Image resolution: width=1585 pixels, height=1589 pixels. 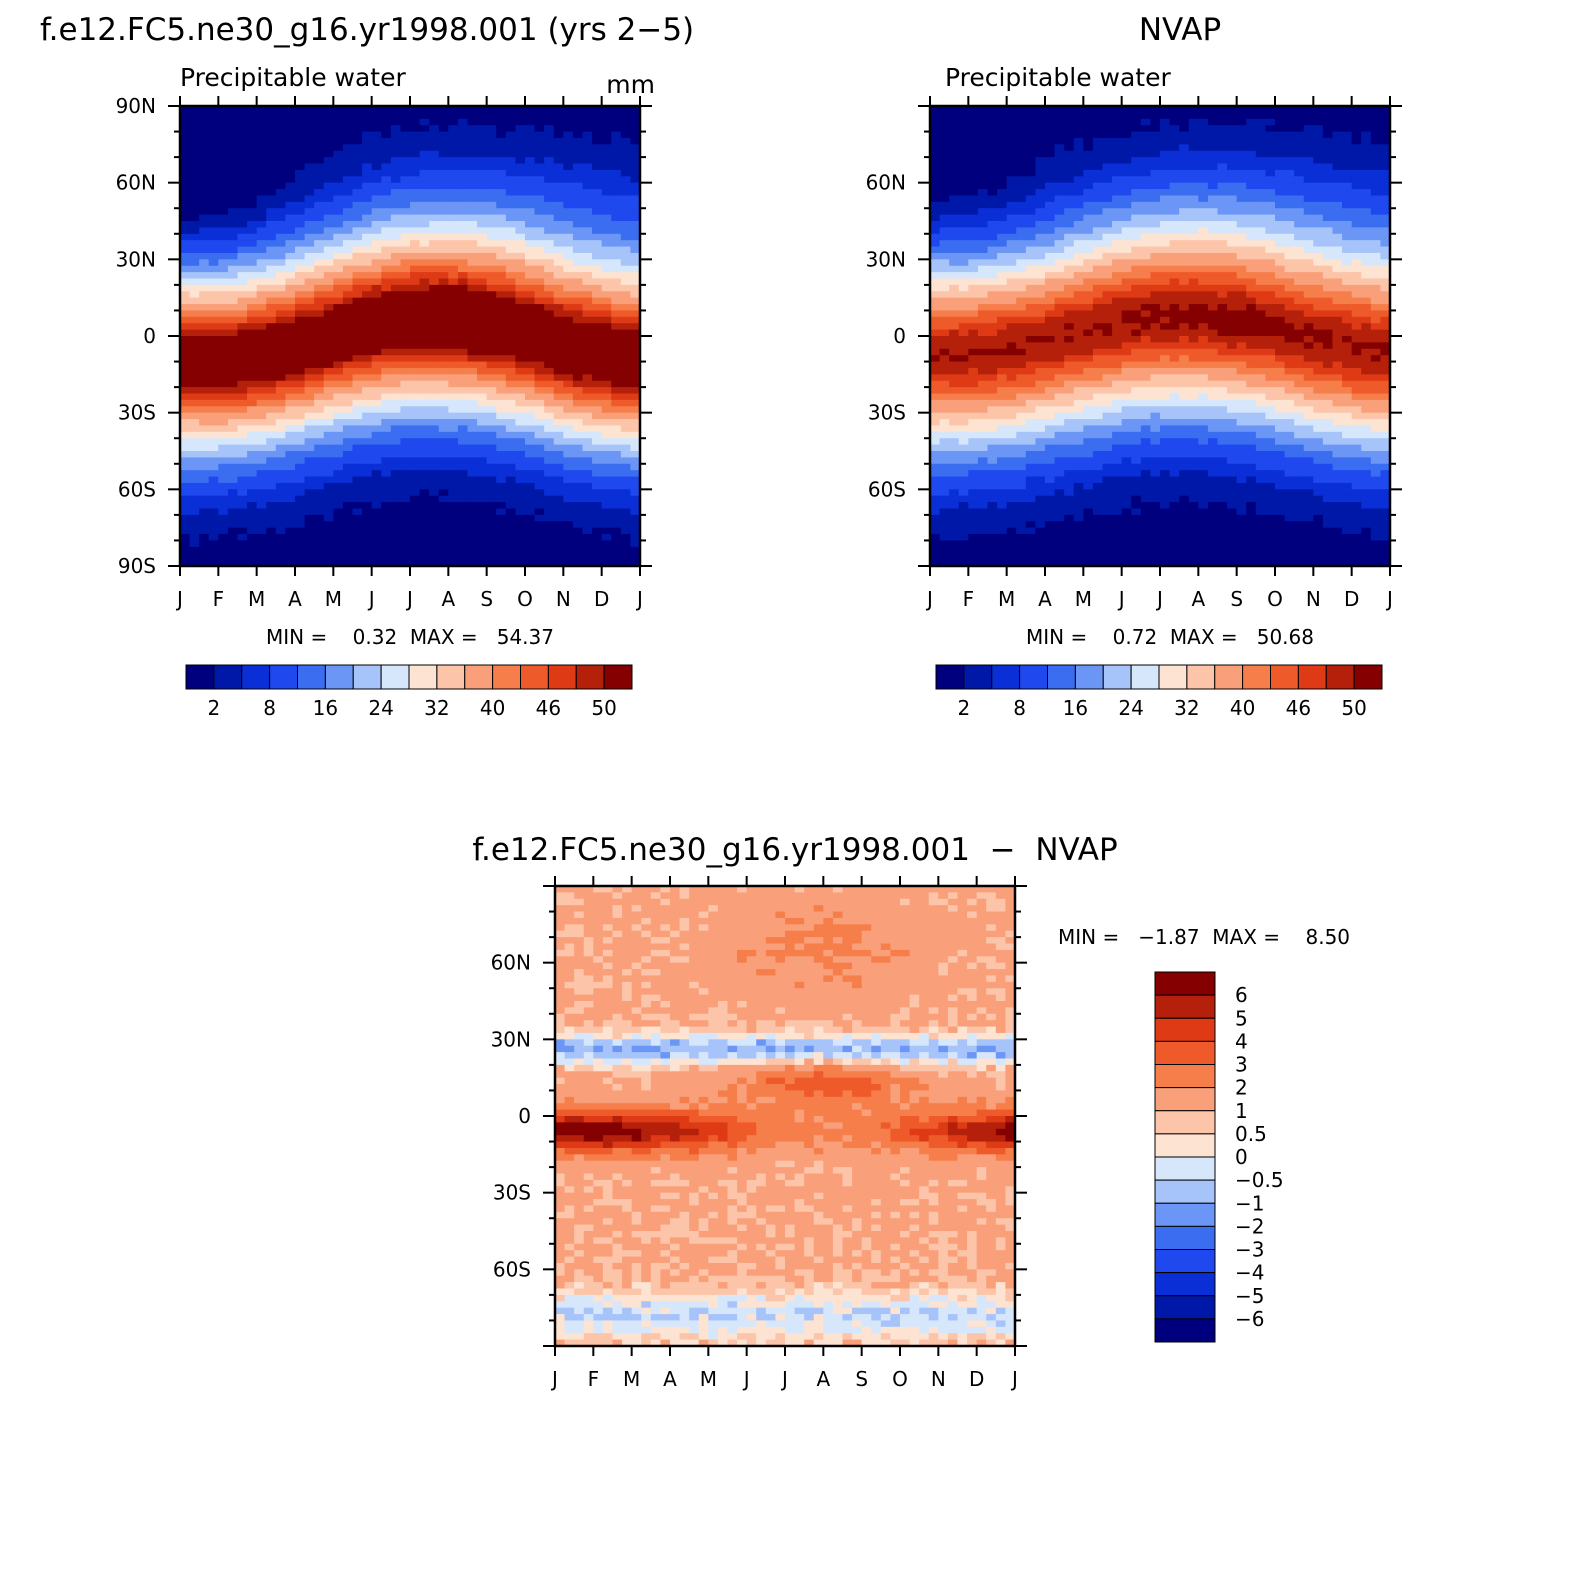 What do you see at coordinates (423, 677) in the screenshot?
I see `colorbar-swatch` at bounding box center [423, 677].